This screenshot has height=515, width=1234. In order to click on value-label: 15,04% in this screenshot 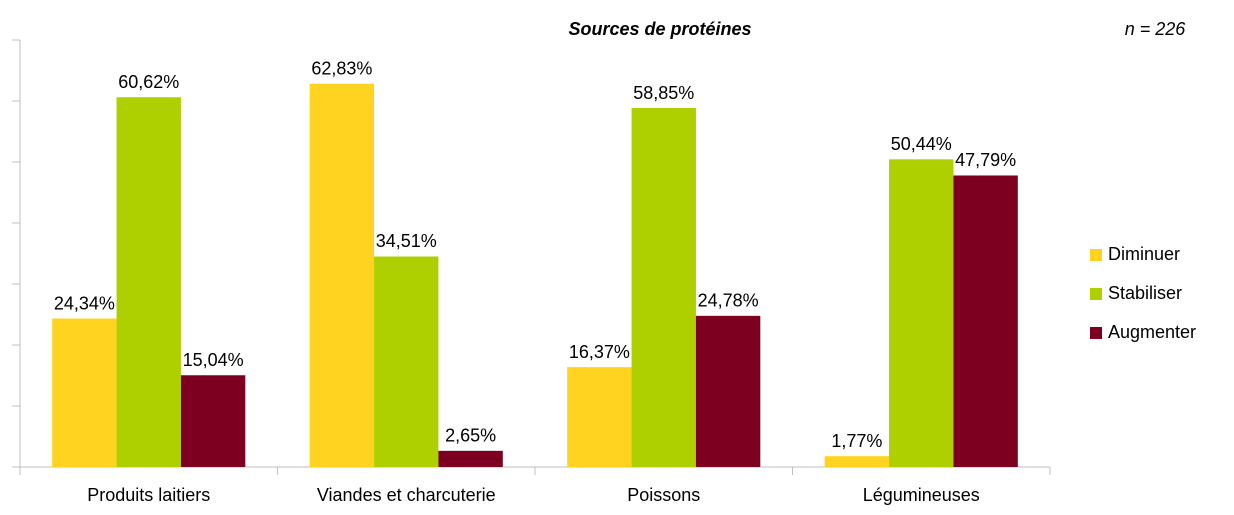, I will do `click(213, 360)`.